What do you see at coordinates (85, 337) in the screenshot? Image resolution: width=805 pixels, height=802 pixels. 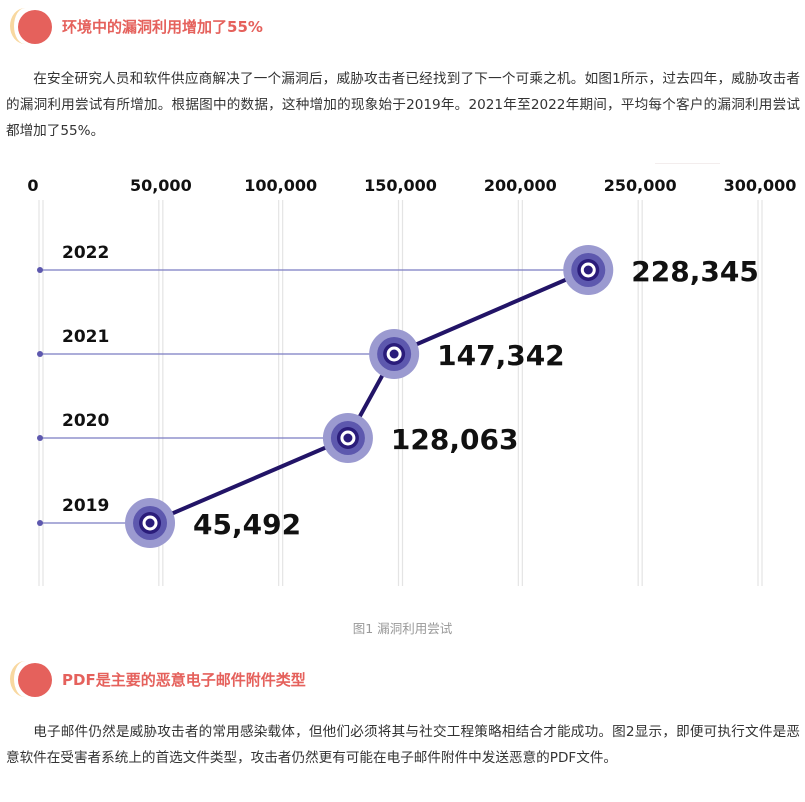 I see `category-label: 2021` at bounding box center [85, 337].